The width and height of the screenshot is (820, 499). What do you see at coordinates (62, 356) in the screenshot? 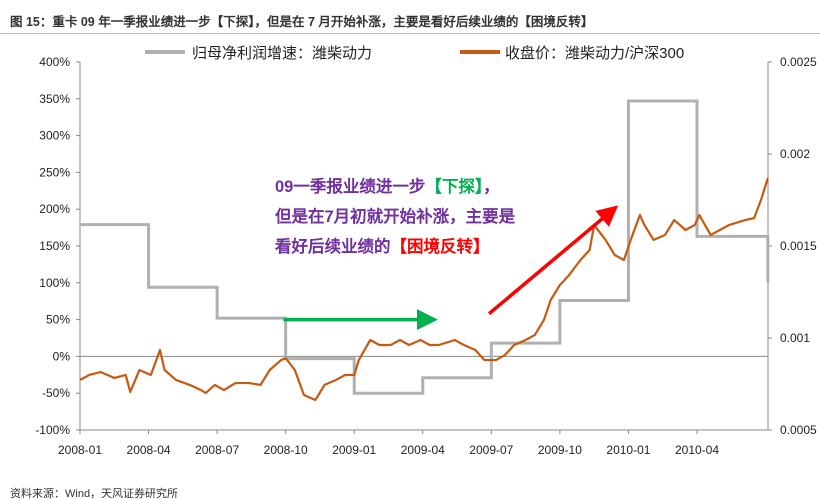
I see `y-left-tick-label: 0%` at bounding box center [62, 356].